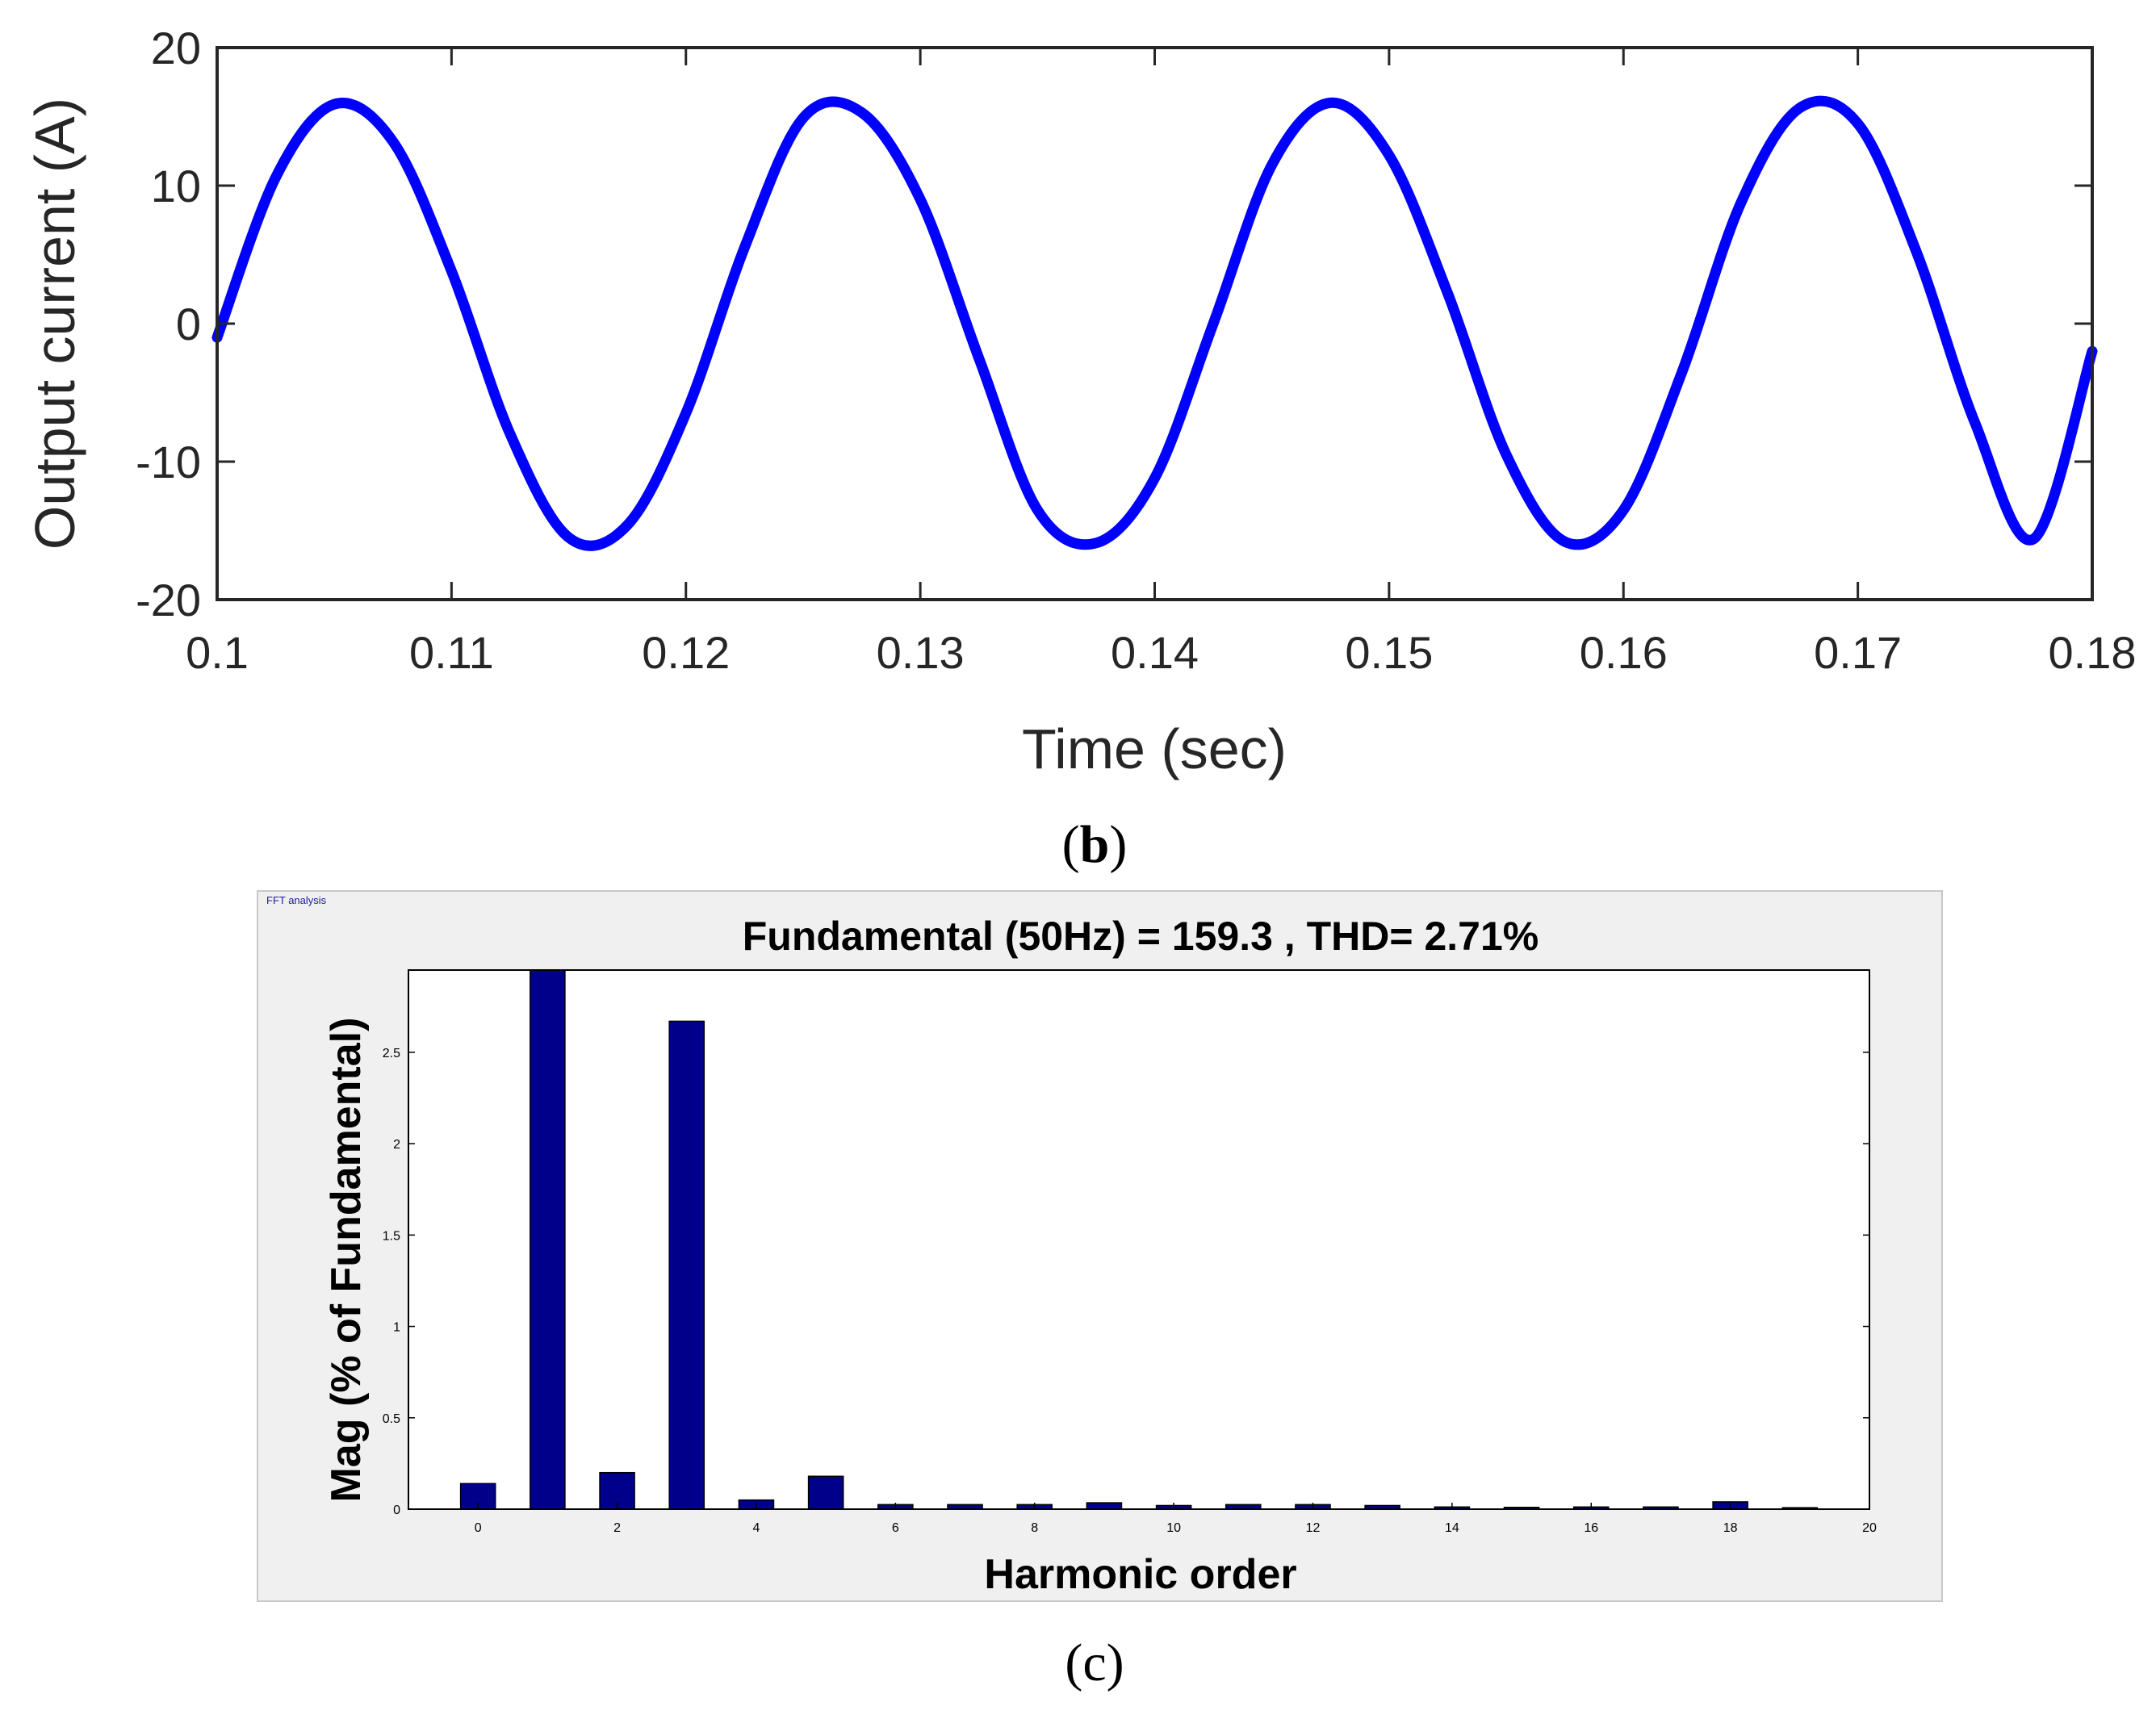 This screenshot has width=2156, height=1719. What do you see at coordinates (1141, 936) in the screenshot?
I see `chart-title: Fundamental (50Hz) = 159.3 , THD= 2.71%` at bounding box center [1141, 936].